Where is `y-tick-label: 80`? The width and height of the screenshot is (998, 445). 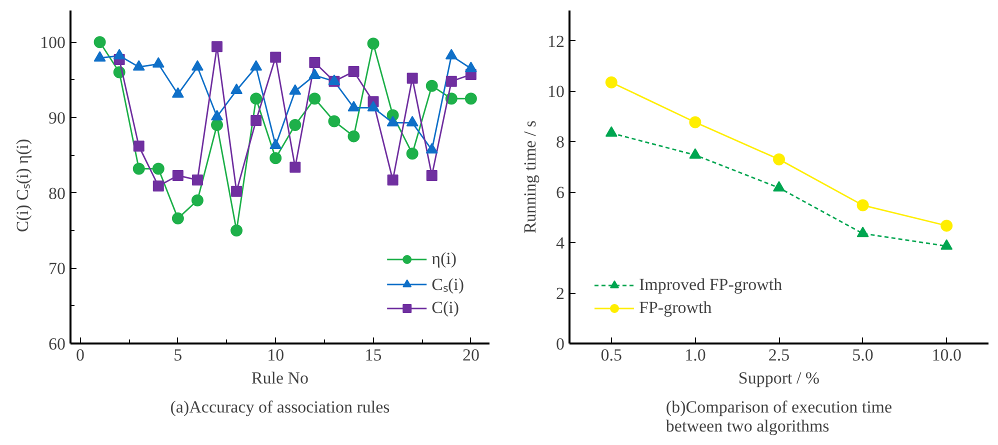 y-tick-label: 80 is located at coordinates (57, 193).